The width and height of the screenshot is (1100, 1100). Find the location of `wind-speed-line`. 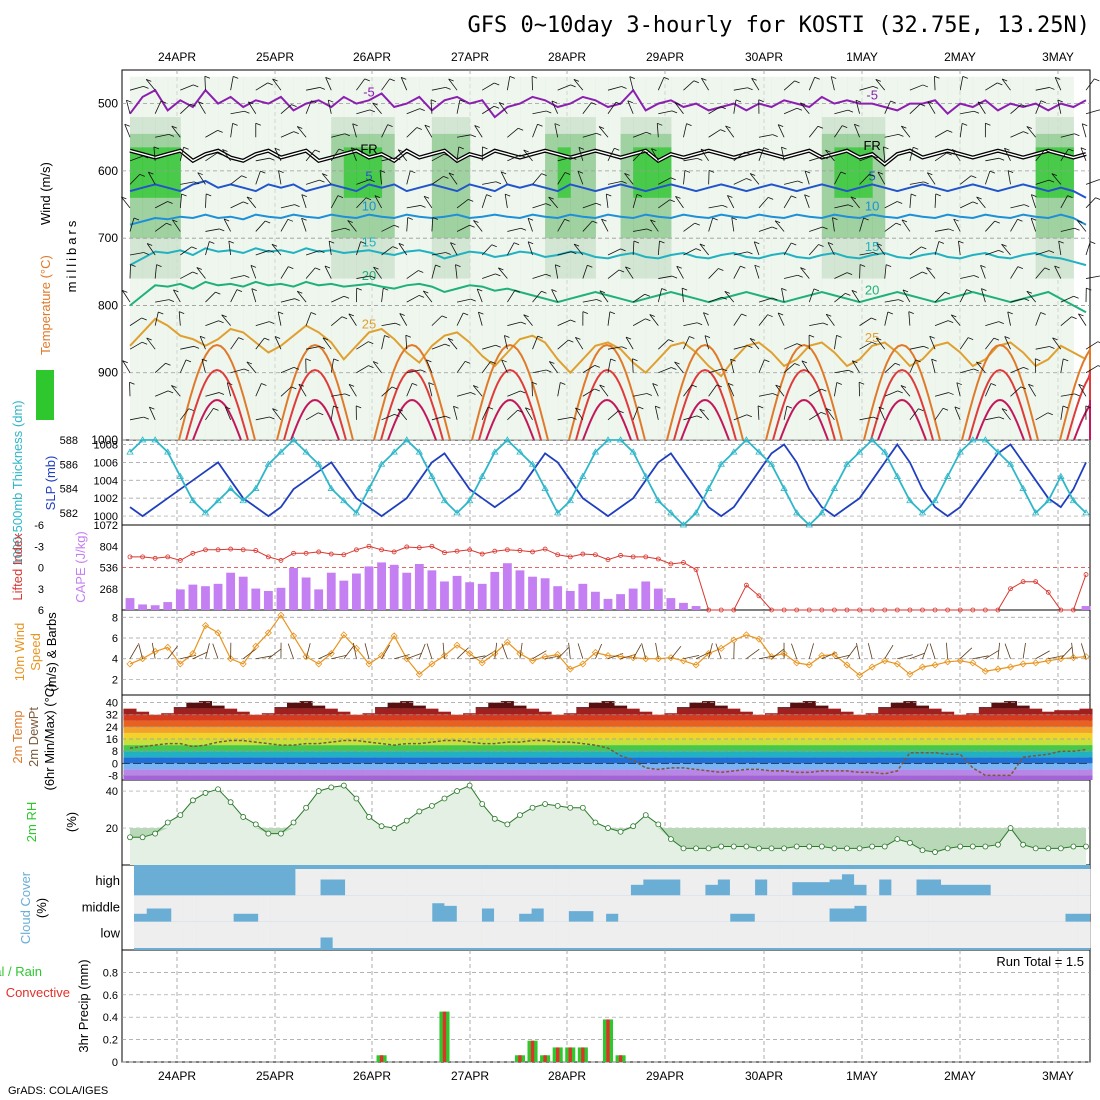

wind-speed-line is located at coordinates (608, 645).